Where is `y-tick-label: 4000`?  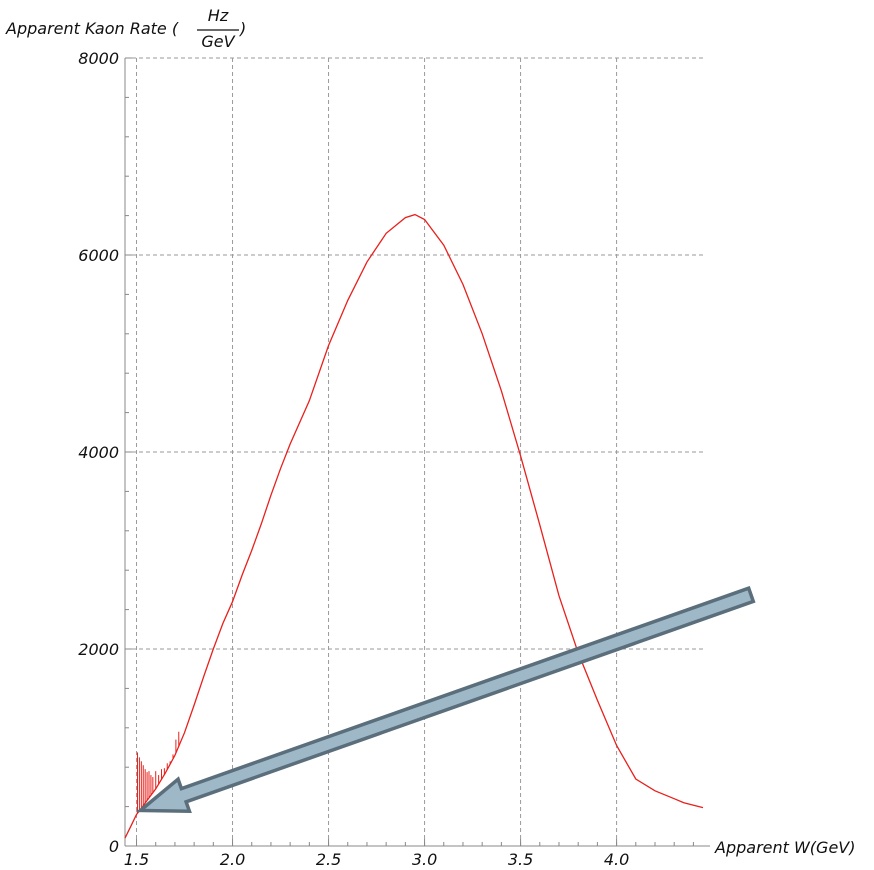
y-tick-label: 4000 is located at coordinates (98, 452).